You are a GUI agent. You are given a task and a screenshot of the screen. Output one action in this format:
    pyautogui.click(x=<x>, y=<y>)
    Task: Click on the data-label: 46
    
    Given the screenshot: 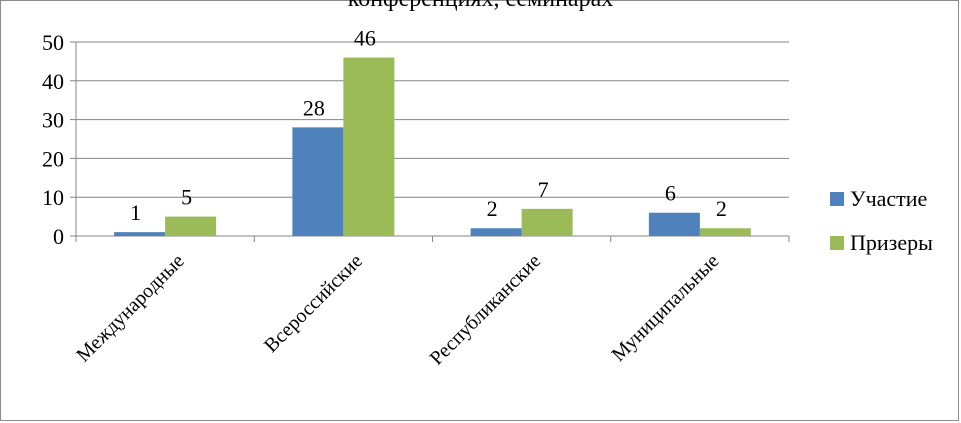 What is the action you would take?
    pyautogui.click(x=365, y=38)
    